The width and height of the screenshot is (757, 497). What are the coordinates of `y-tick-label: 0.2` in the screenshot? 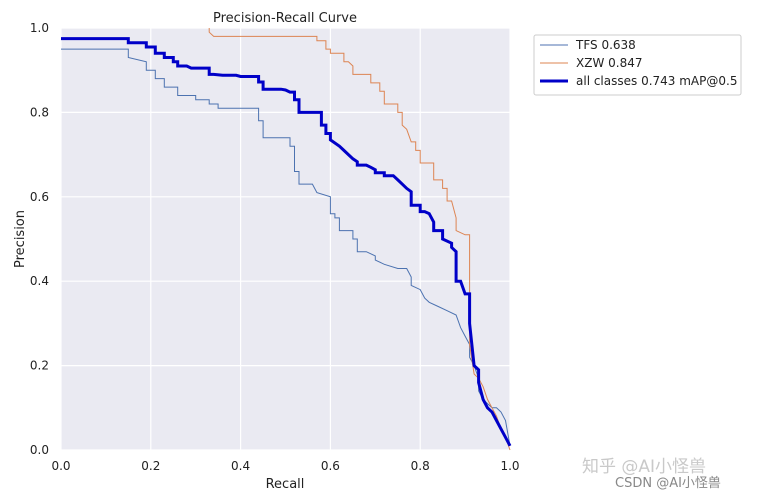 It's located at (39, 366).